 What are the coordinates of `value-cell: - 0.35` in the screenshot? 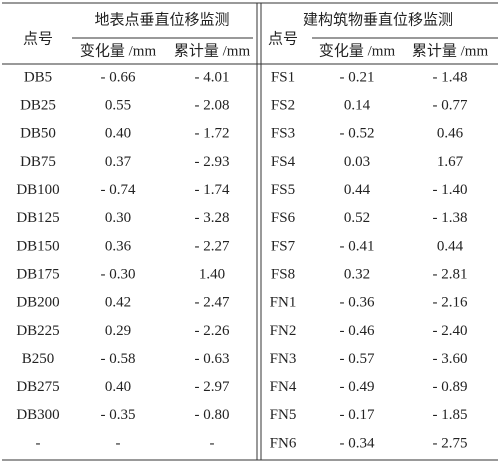 It's located at (118, 415).